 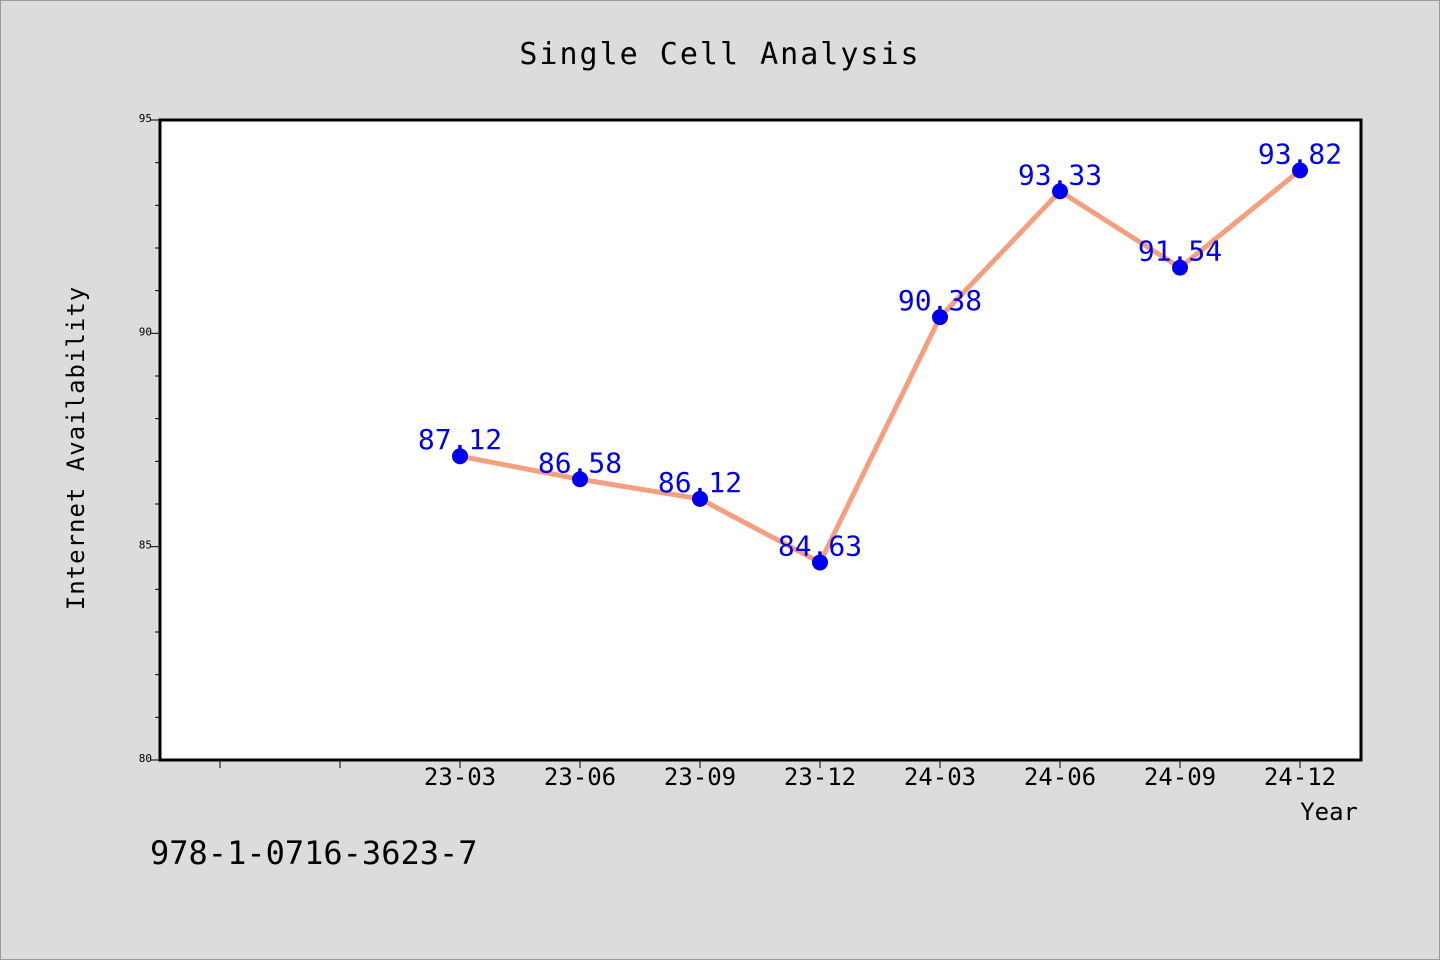 What do you see at coordinates (76, 448) in the screenshot?
I see `y-axis-label: Internet Availability` at bounding box center [76, 448].